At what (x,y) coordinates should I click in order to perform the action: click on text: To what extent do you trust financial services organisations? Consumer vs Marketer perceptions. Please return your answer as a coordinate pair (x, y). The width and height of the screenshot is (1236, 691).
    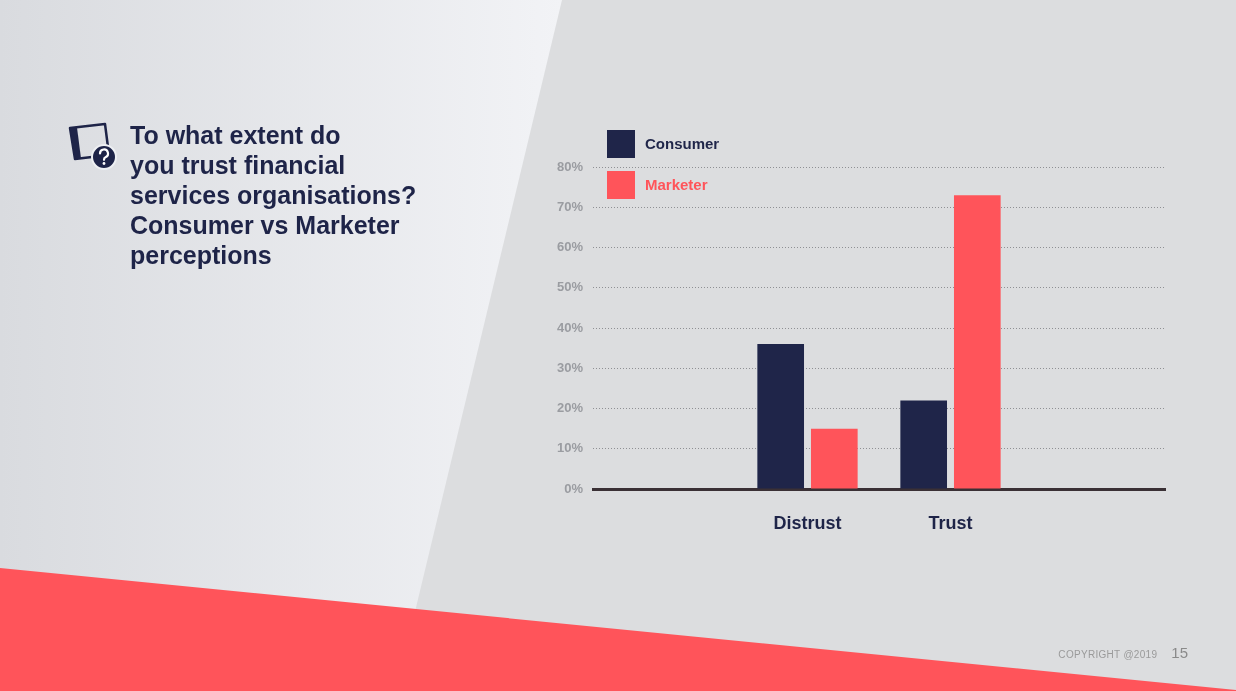
    Looking at the image, I should click on (274, 195).